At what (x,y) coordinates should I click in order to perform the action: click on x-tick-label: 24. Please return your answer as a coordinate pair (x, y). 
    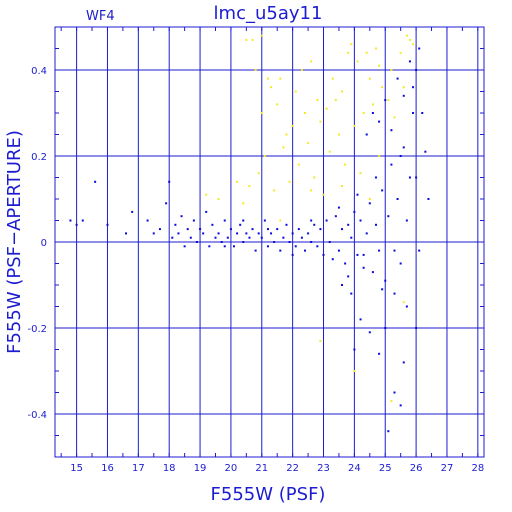
    Looking at the image, I should click on (354, 468).